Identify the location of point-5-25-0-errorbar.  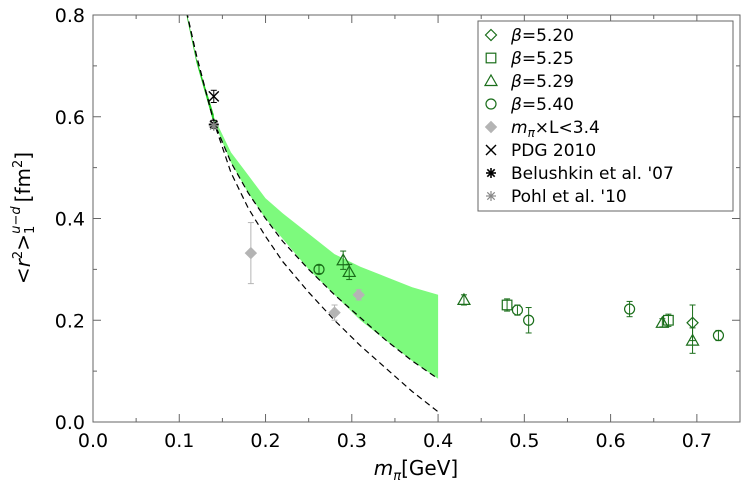
(507, 305).